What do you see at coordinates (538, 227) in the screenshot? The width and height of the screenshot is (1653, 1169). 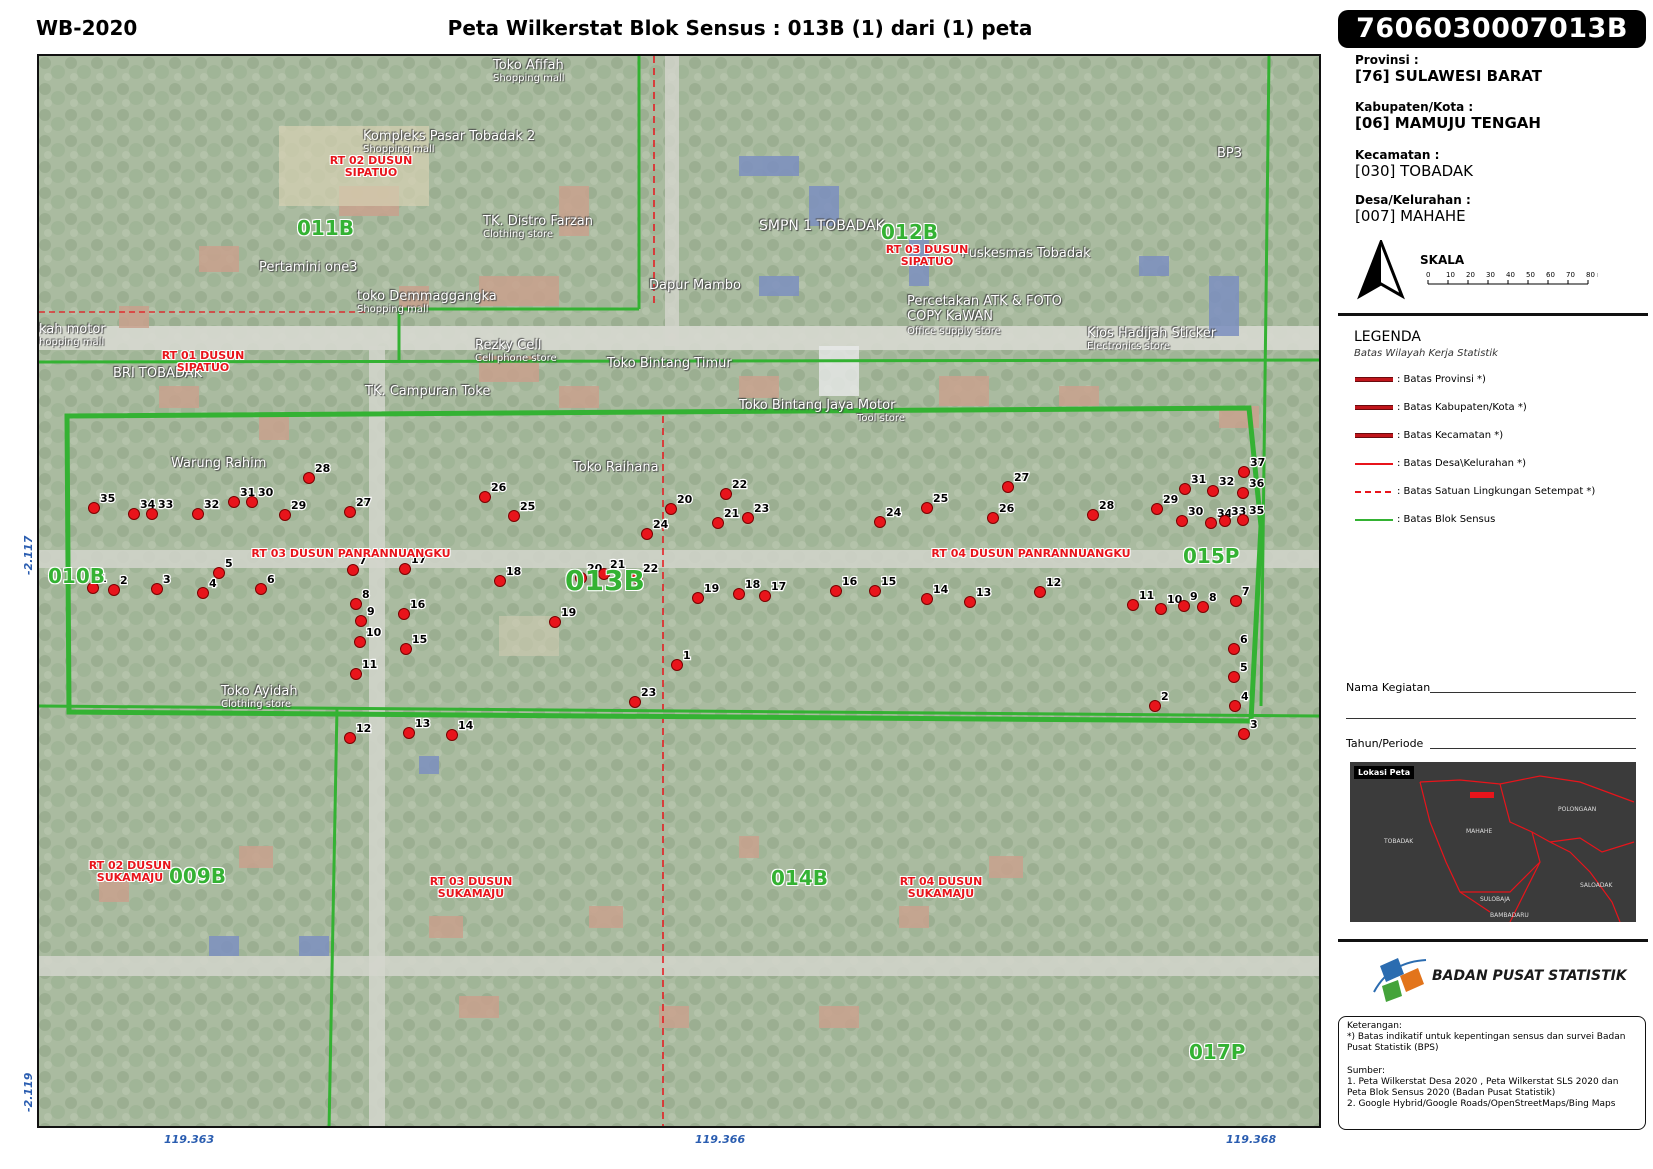 I see `poi-distro-farzan: TK. Distro Farzan Clothing store` at bounding box center [538, 227].